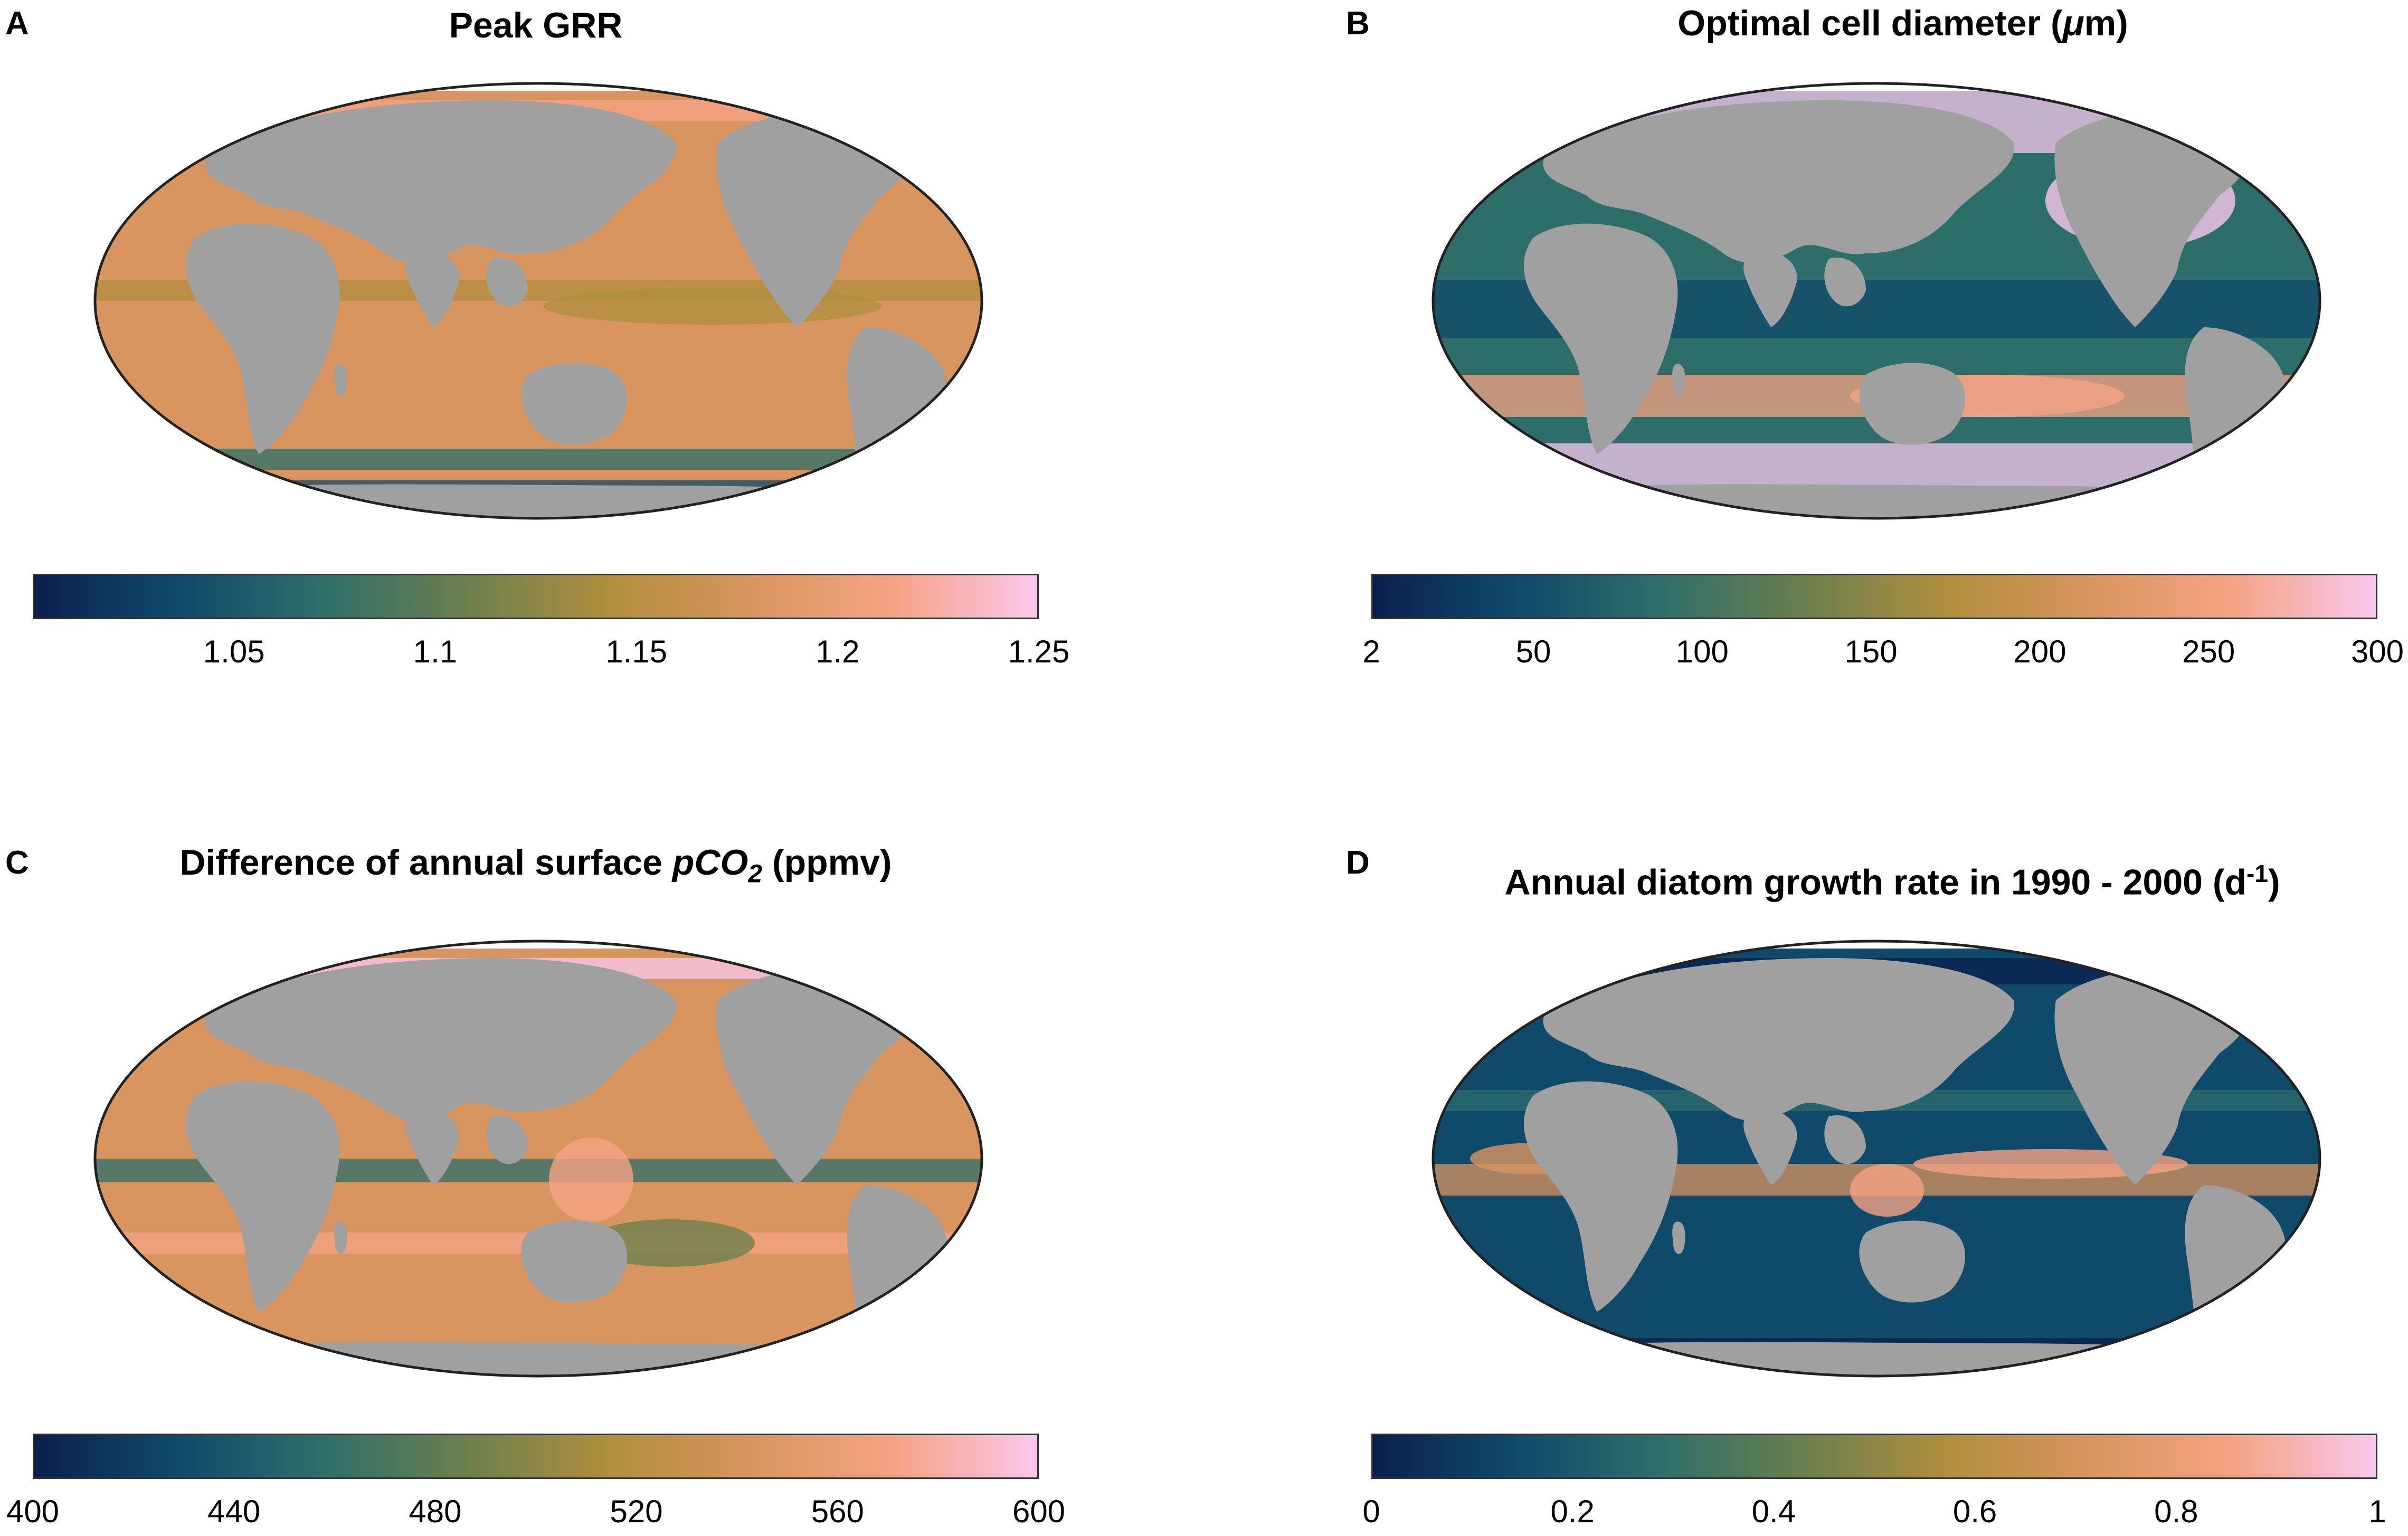 The width and height of the screenshot is (2408, 1536). Describe the element at coordinates (1975, 1511) in the screenshot. I see `colorbar-tick-label: 0.6` at that location.